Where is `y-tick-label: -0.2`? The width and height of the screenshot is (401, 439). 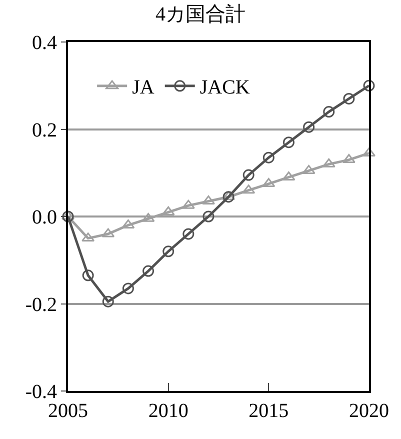
y-tick-label: -0.2 is located at coordinates (41, 305).